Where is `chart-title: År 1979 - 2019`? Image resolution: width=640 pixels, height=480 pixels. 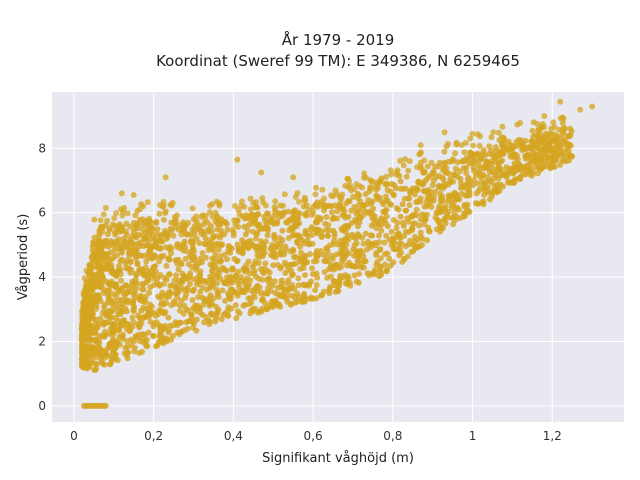
chart-title: År 1979 - 2019 is located at coordinates (338, 39).